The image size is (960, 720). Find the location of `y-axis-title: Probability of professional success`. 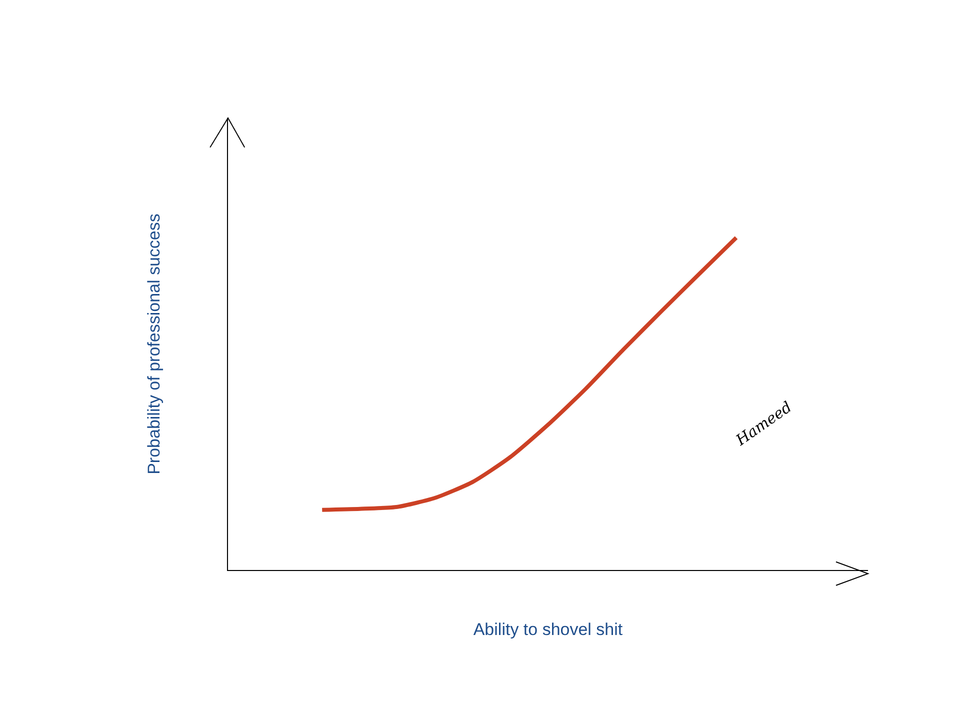

y-axis-title: Probability of professional success is located at coordinates (154, 344).